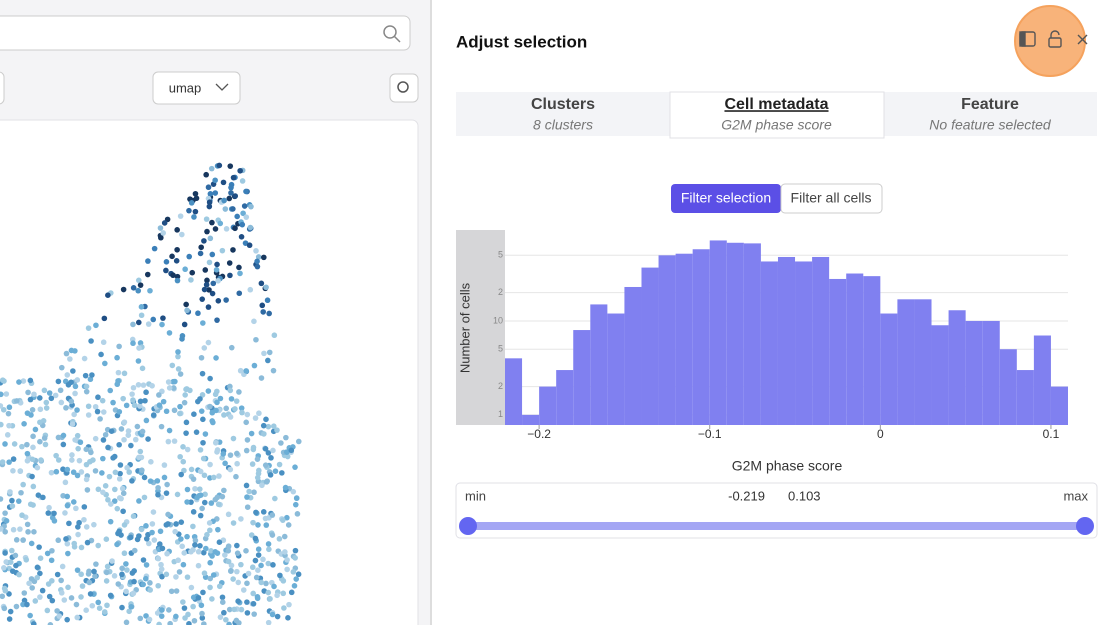 The height and width of the screenshot is (625, 1120). What do you see at coordinates (196, 88) in the screenshot?
I see `projection-dropdown` at bounding box center [196, 88].